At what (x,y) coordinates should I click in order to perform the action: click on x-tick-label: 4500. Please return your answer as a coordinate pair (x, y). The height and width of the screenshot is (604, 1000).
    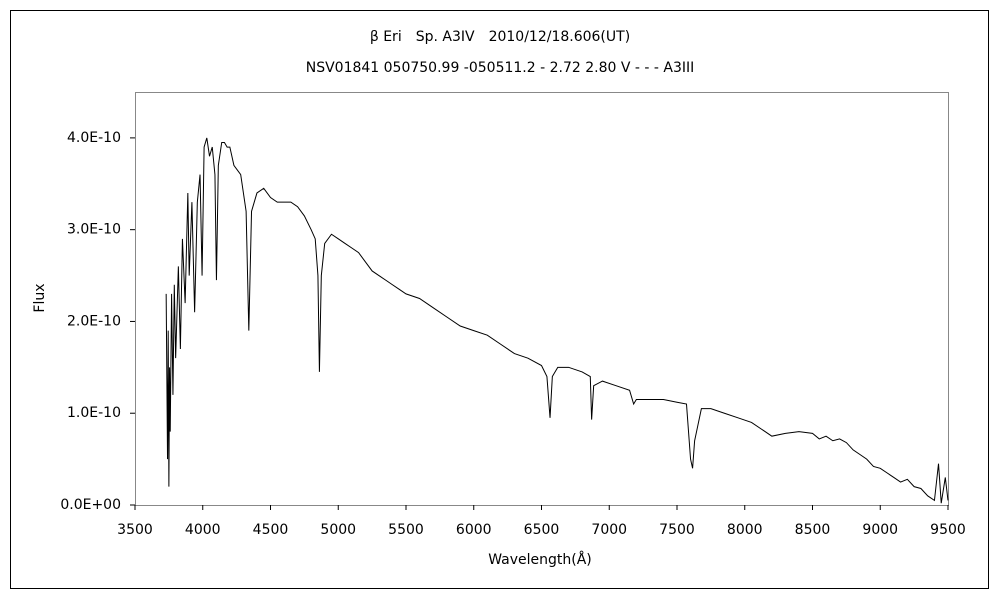
    Looking at the image, I should click on (271, 530).